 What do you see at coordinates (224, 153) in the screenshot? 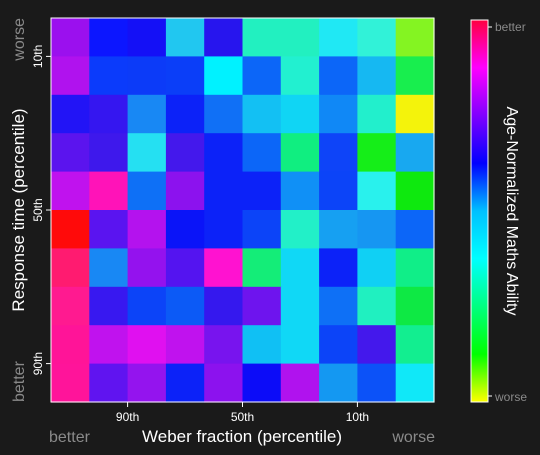
I see `heatmap-cell-r3-c4` at bounding box center [224, 153].